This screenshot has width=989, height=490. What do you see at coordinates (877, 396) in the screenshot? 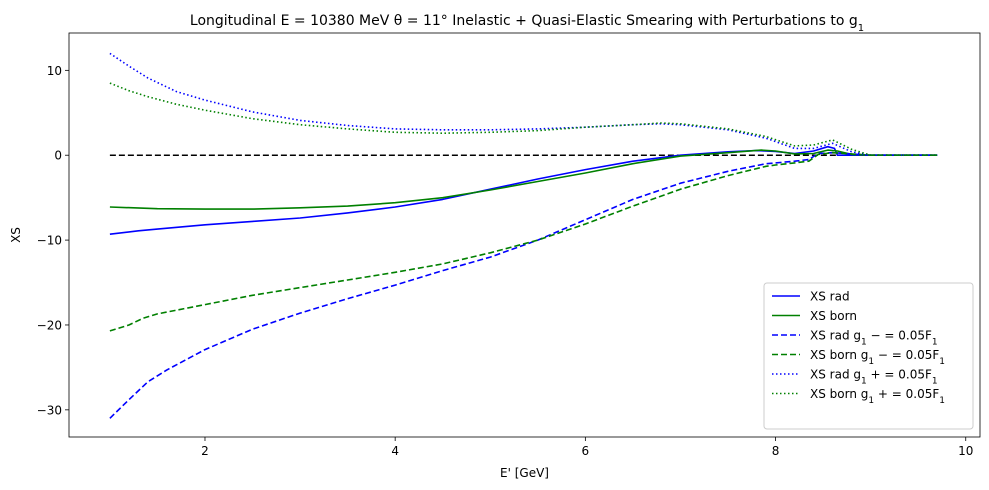
I see `legend-label: XS born g1 + = 0.05F1` at bounding box center [877, 396].